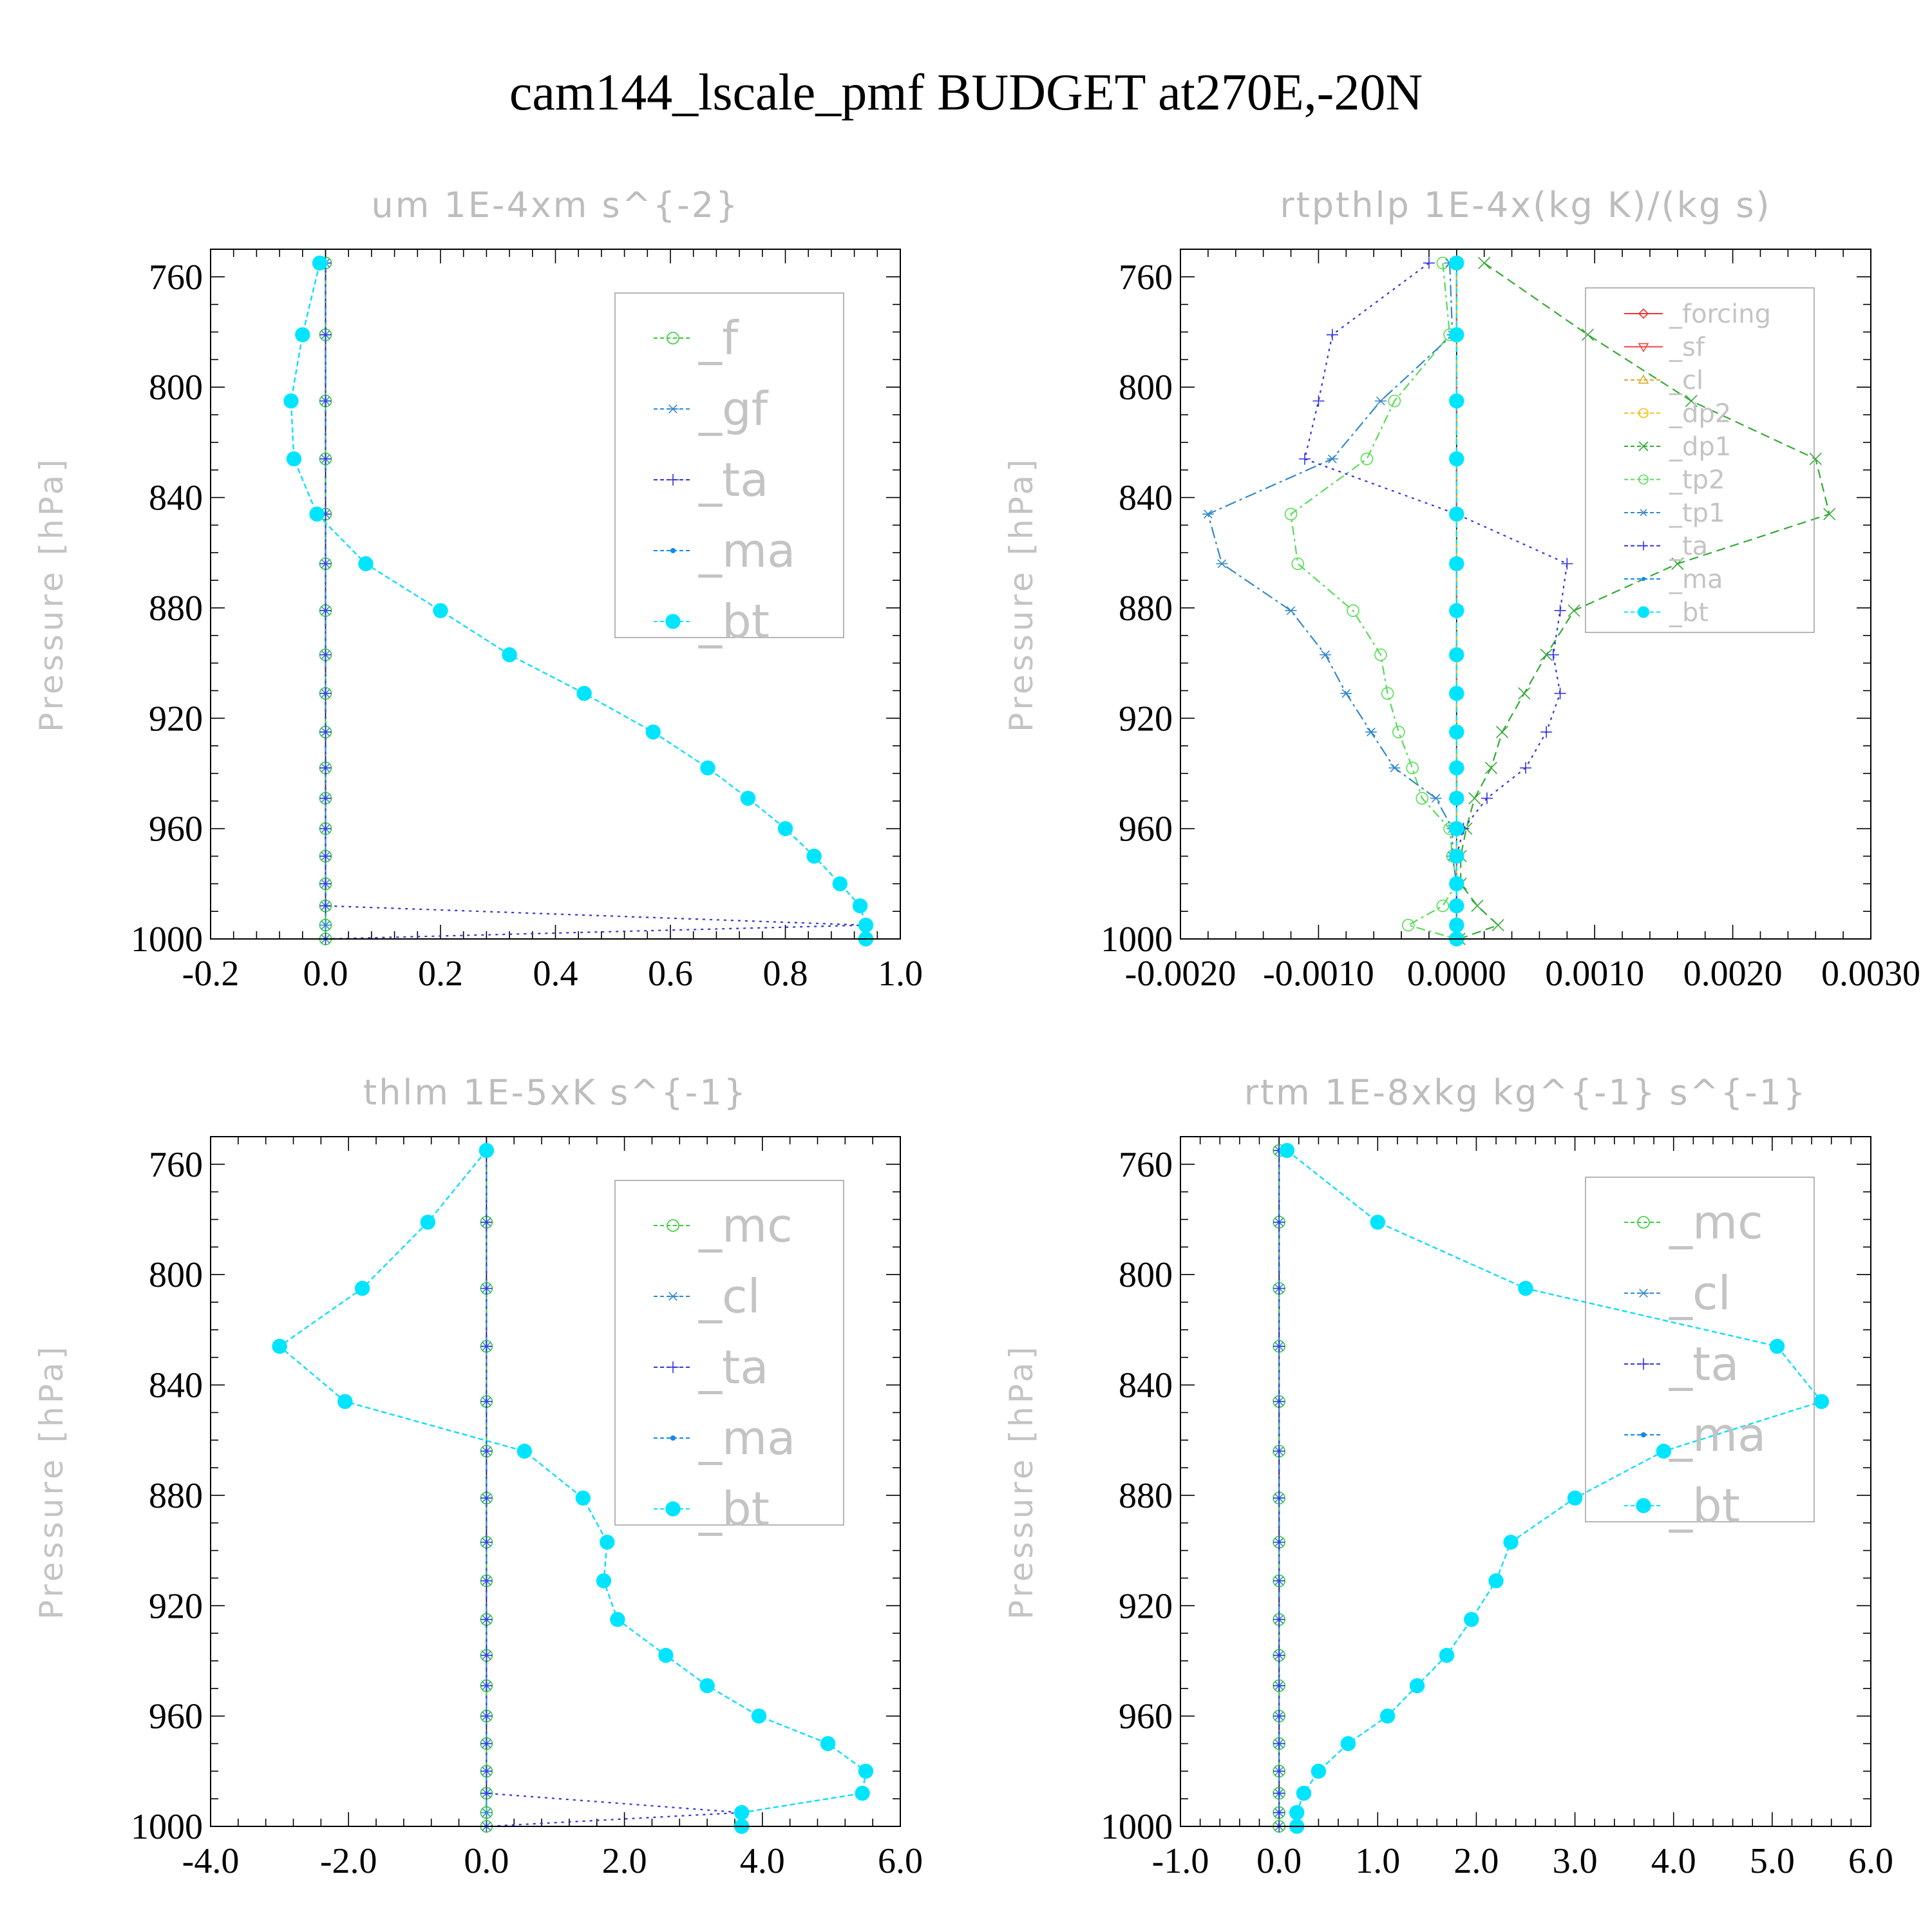  Describe the element at coordinates (1279, 1861) in the screenshot. I see `x-tick-label: 0.0` at that location.